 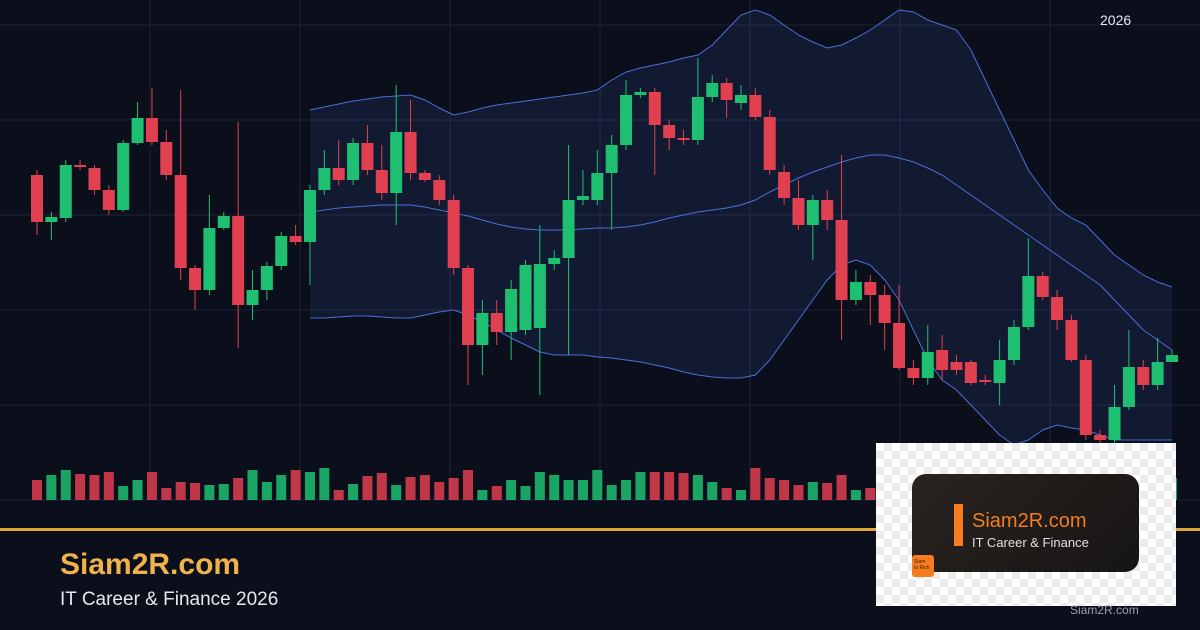 What do you see at coordinates (150, 564) in the screenshot?
I see `site-title: Siam2R.com` at bounding box center [150, 564].